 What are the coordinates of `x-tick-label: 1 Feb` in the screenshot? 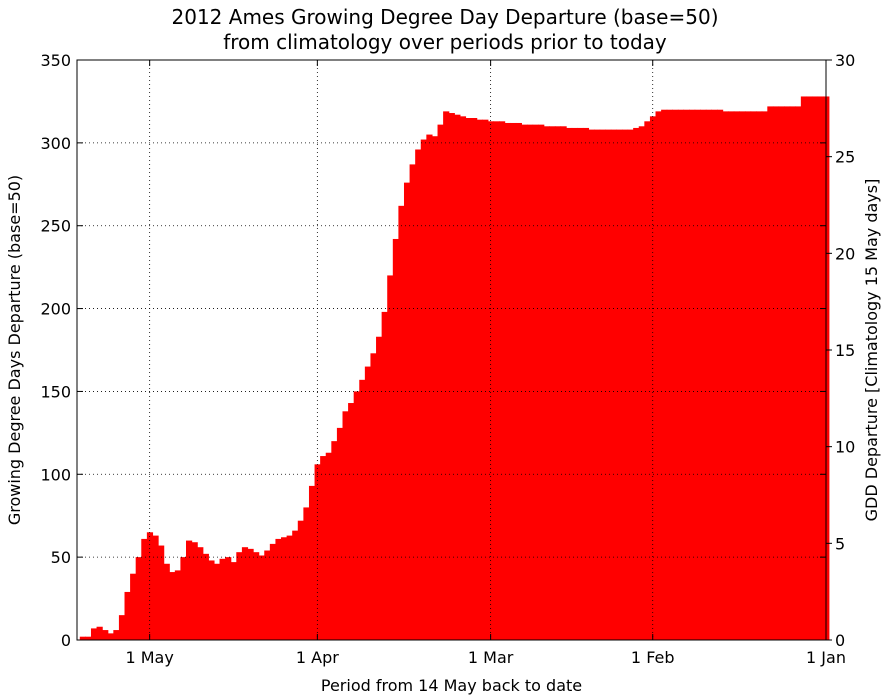 It's located at (653, 657).